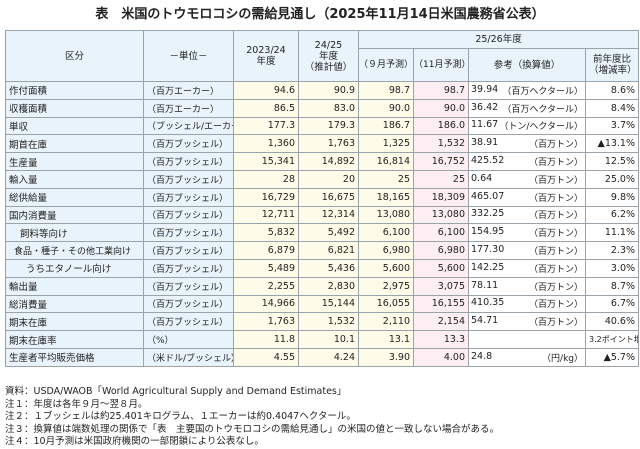 The width and height of the screenshot is (640, 449). What do you see at coordinates (266, 268) in the screenshot?
I see `value-2023: 5,489` at bounding box center [266, 268].